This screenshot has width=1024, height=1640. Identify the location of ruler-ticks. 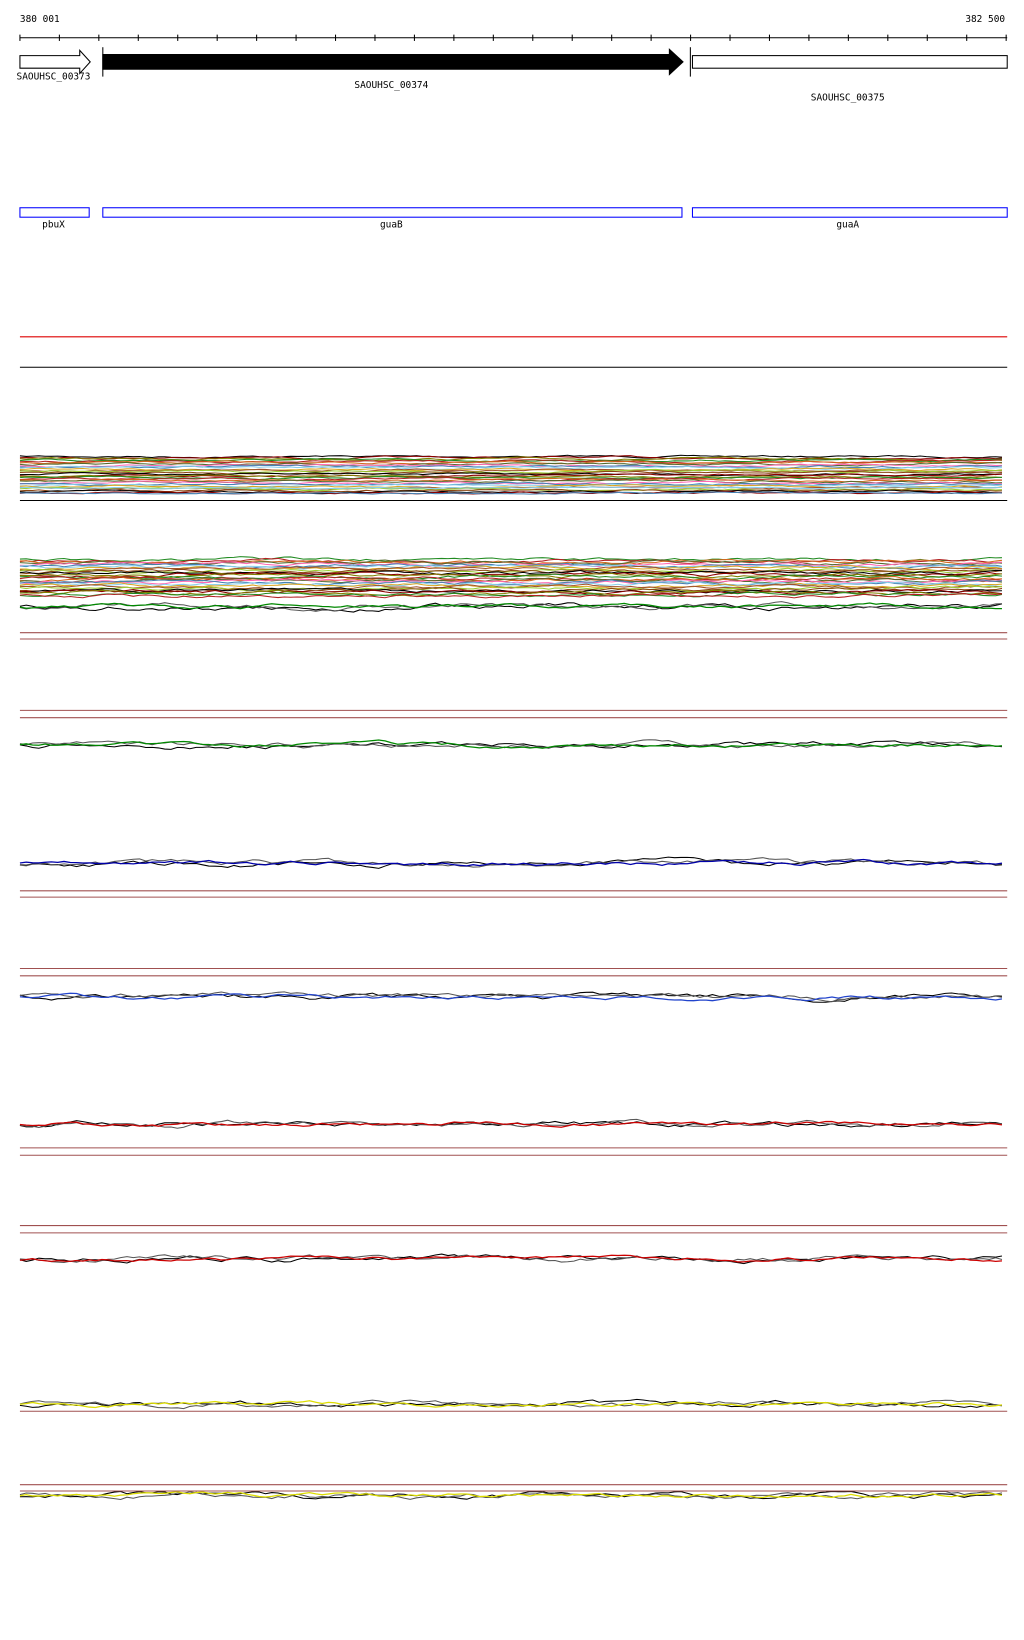
(513, 37).